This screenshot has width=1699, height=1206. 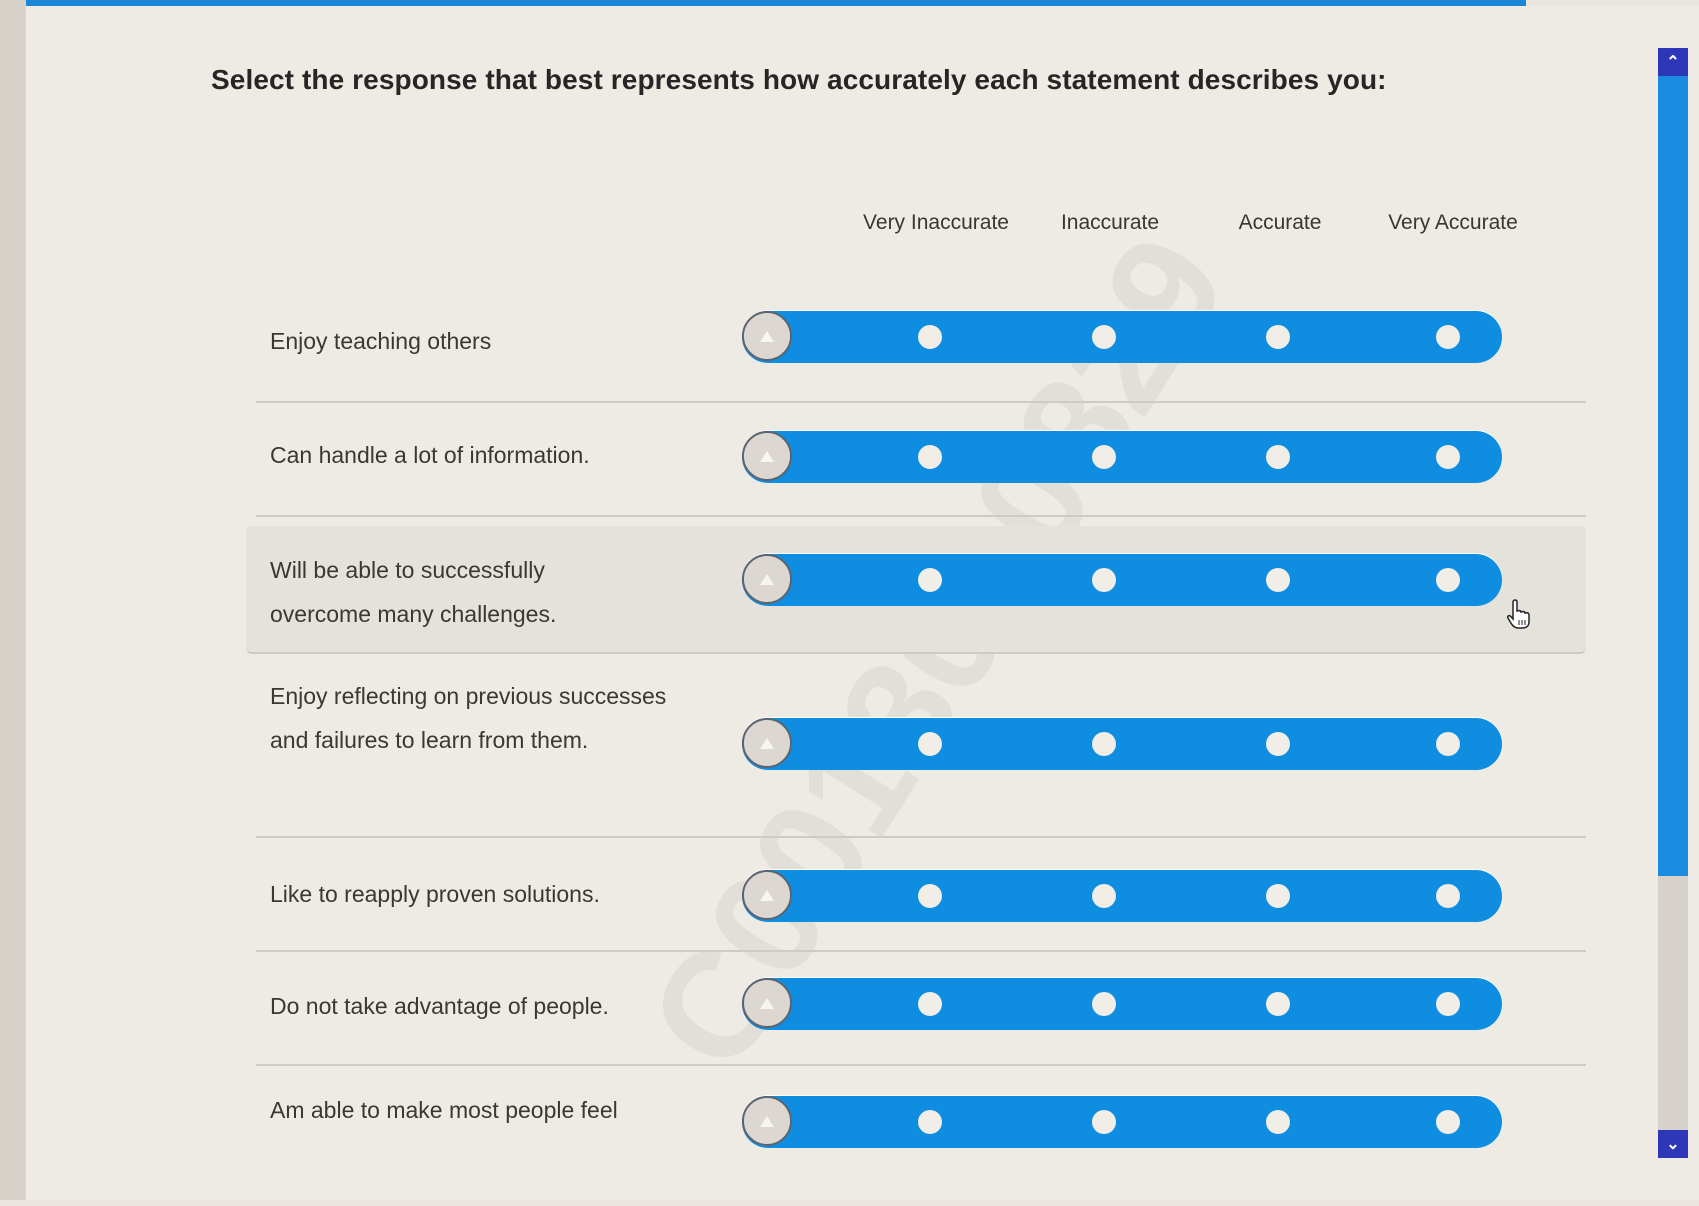 I want to click on question-row: Am able to make most people feel, so click(x=921, y=1136).